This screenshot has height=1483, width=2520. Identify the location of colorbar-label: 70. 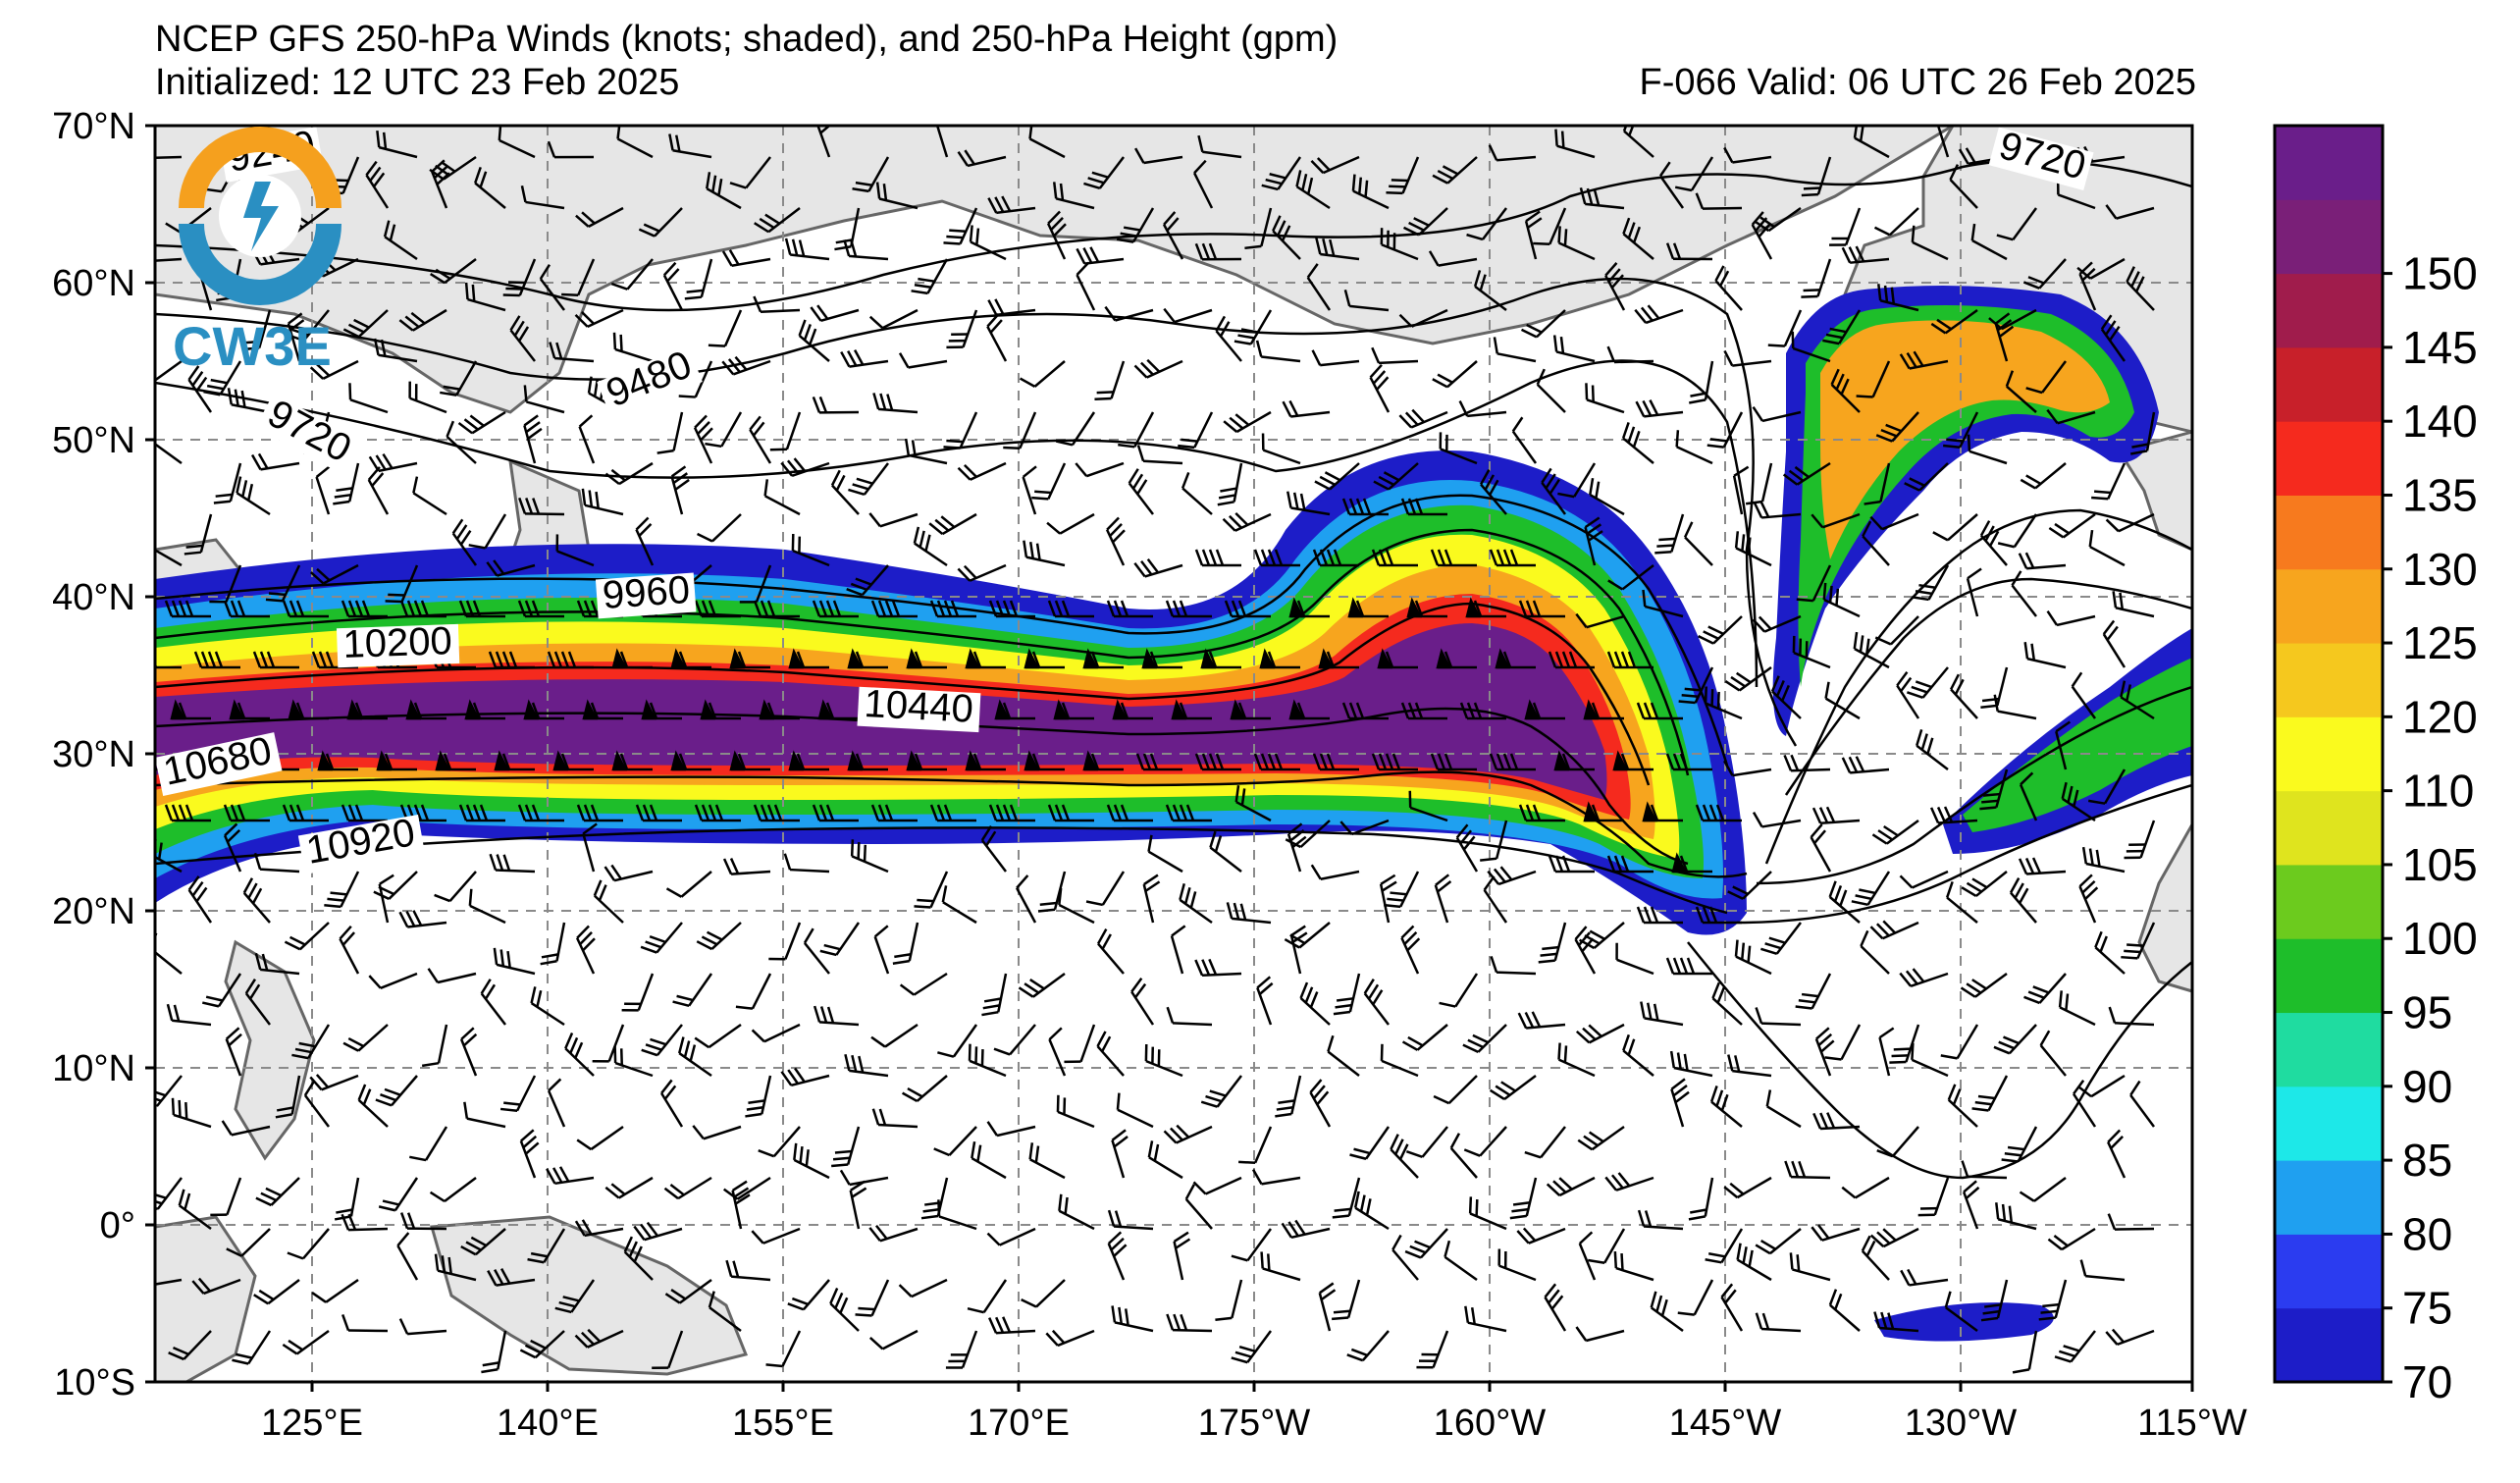
(2427, 1382).